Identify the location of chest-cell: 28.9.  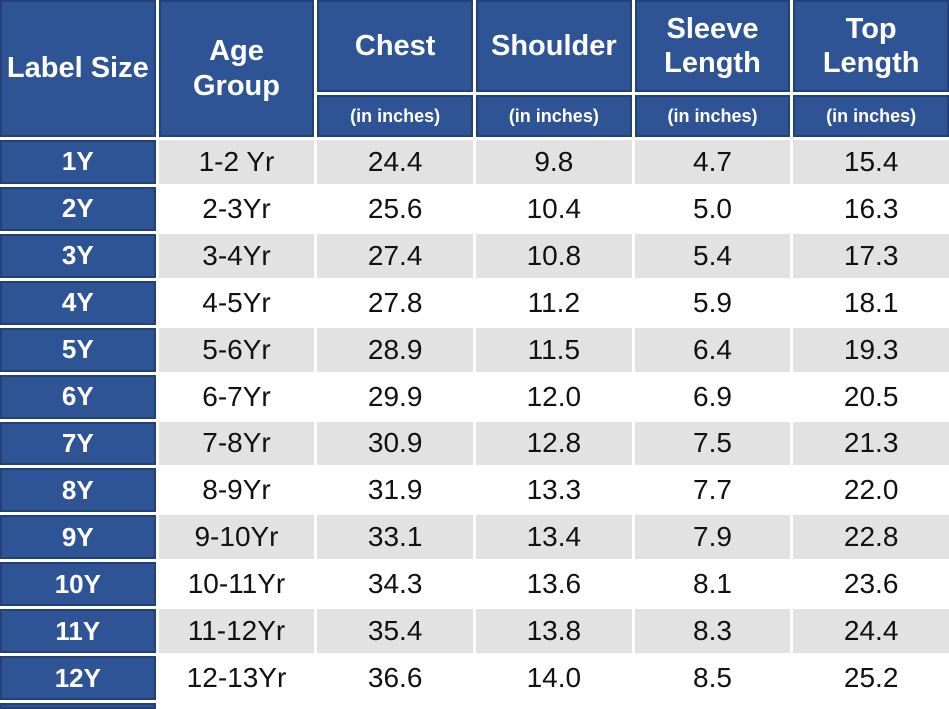
(395, 349).